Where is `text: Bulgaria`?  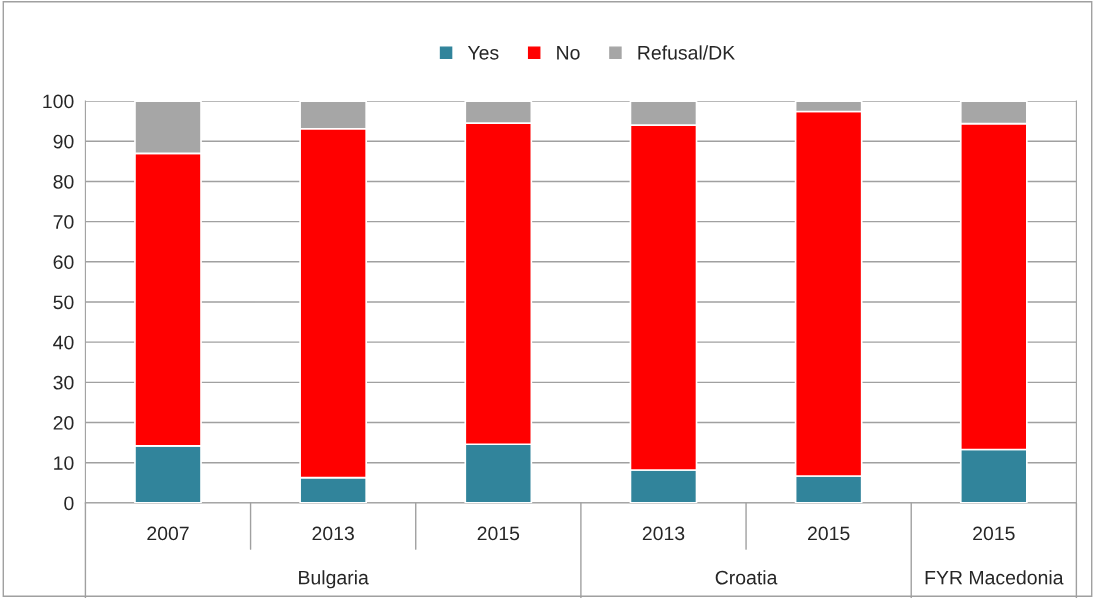
text: Bulgaria is located at coordinates (334, 579).